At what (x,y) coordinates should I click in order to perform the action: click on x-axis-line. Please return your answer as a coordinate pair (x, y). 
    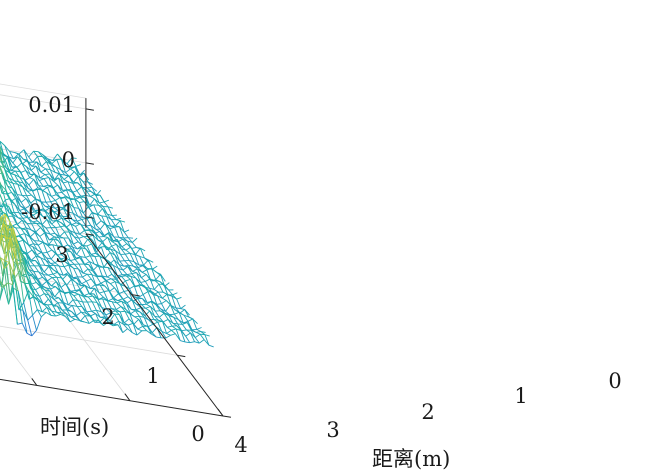
    Looking at the image, I should click on (112, 397).